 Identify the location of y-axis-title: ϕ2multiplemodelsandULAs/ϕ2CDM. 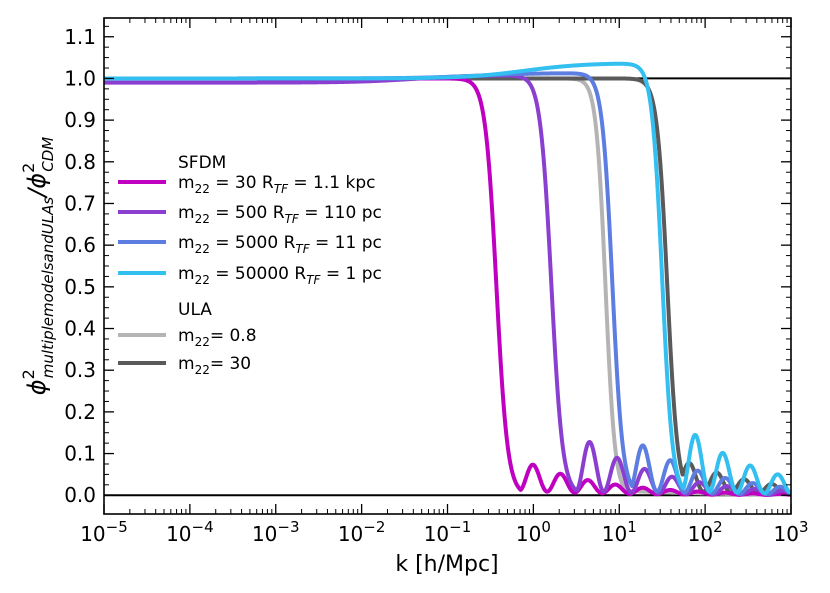
(38, 266).